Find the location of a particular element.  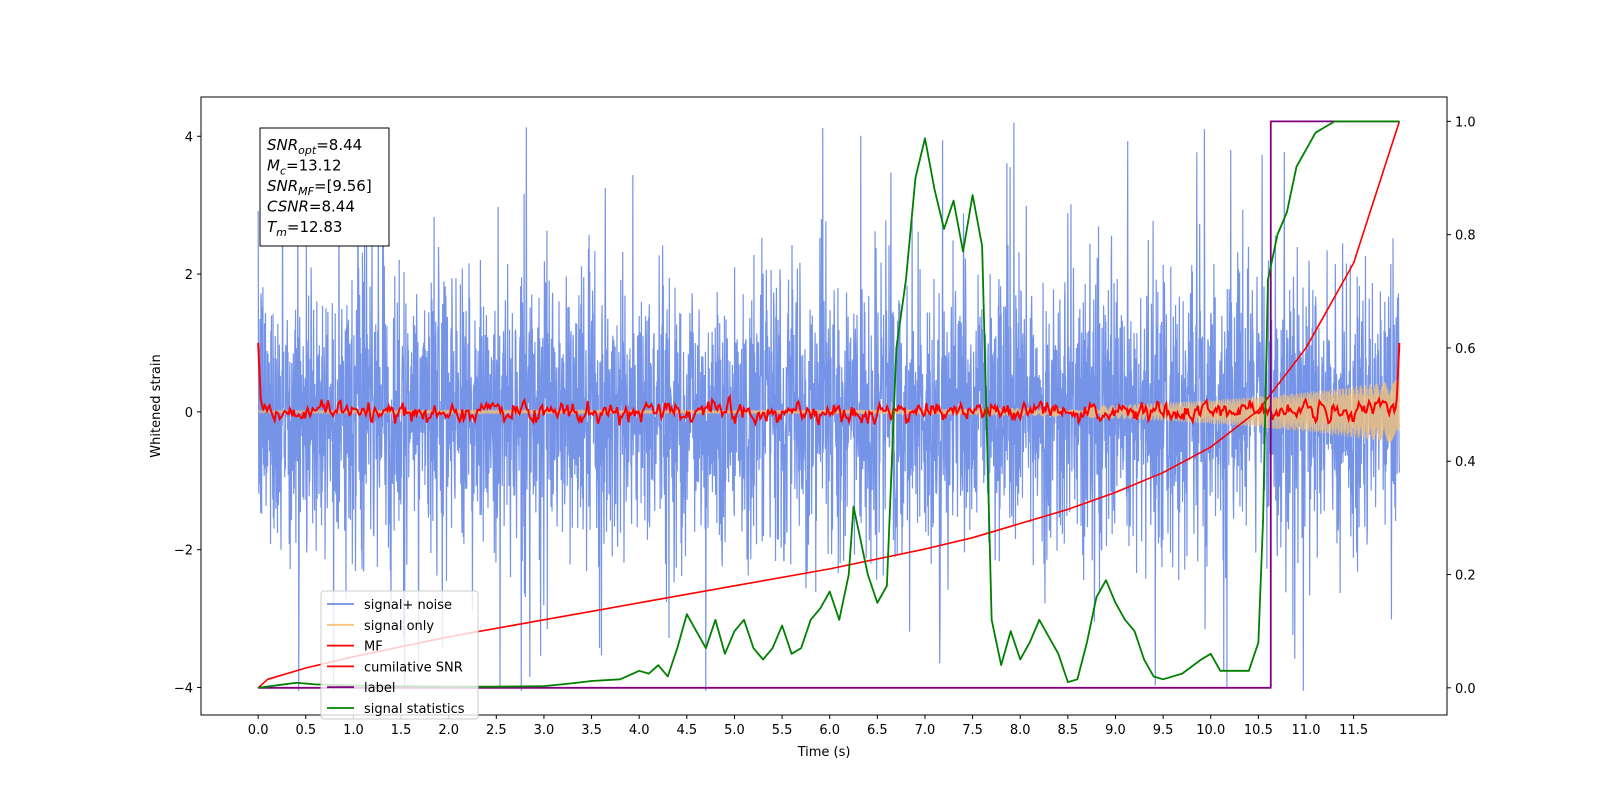

left-y-tick-label: 4 is located at coordinates (189, 137).